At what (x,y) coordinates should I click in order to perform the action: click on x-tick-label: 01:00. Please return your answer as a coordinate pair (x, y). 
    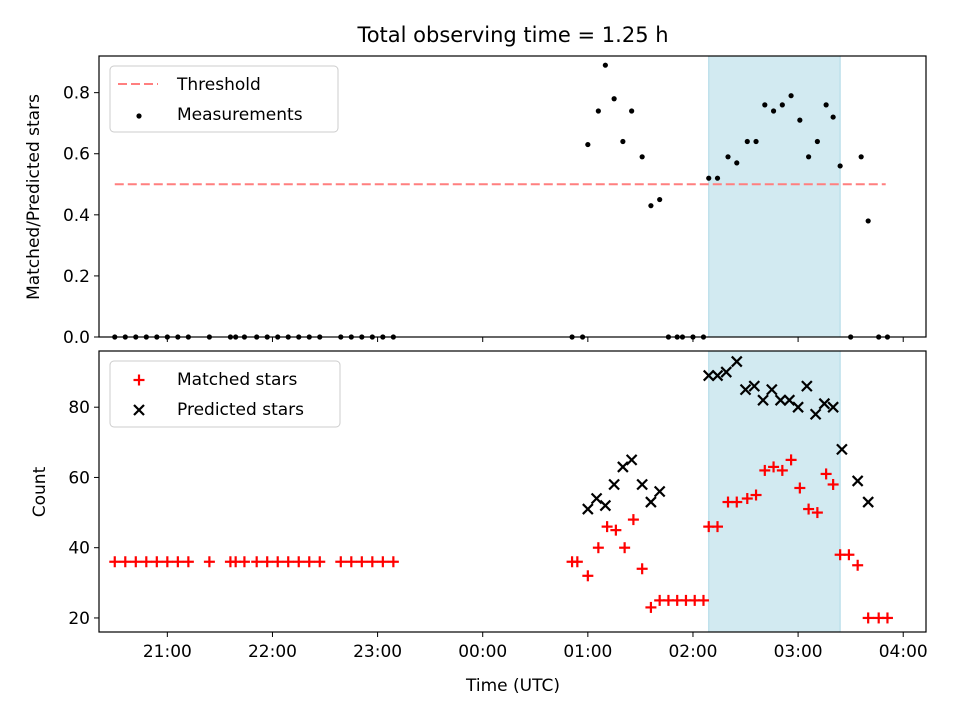
    Looking at the image, I should click on (587, 652).